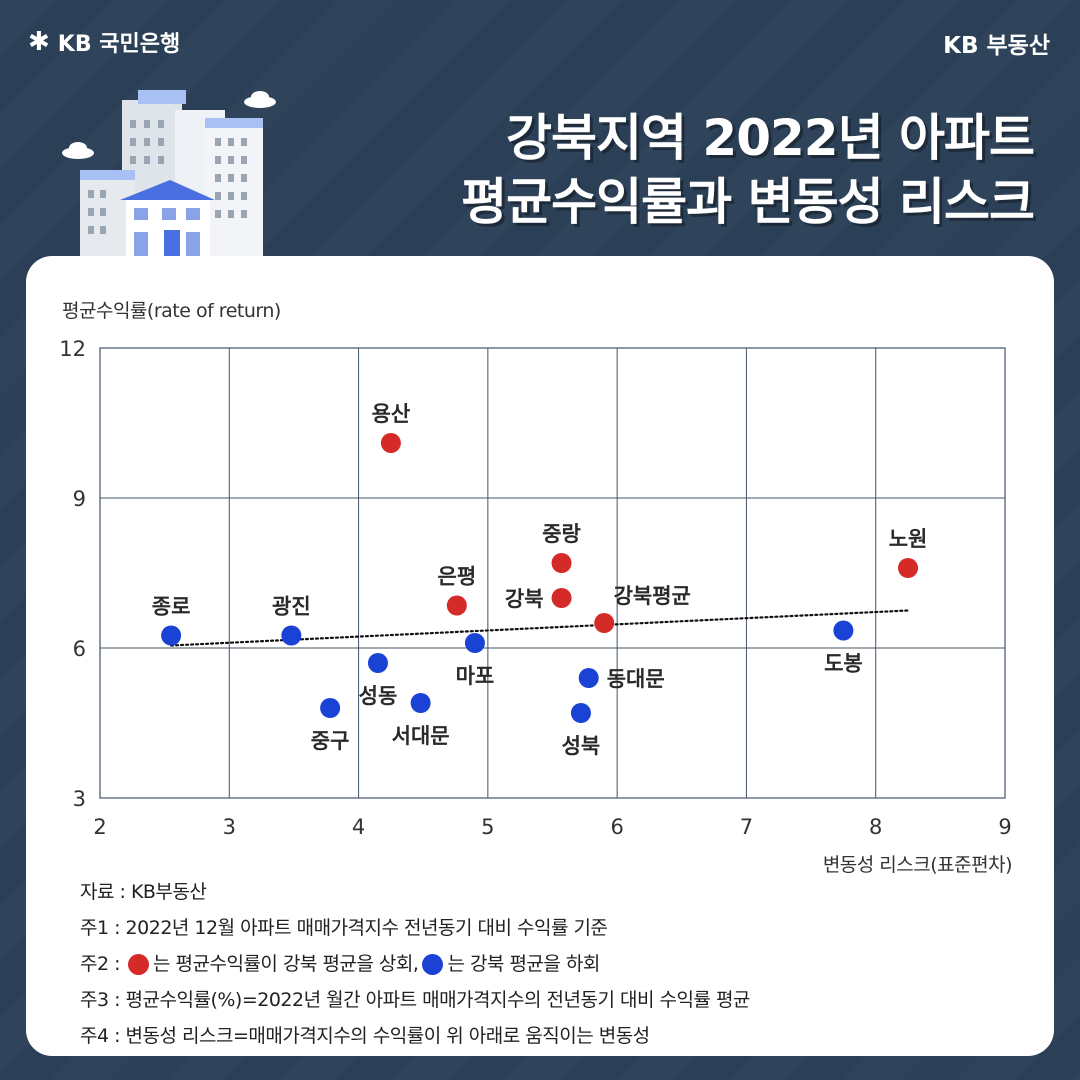 The image size is (1080, 1080). Describe the element at coordinates (616, 827) in the screenshot. I see `x-tick-label: 6` at that location.